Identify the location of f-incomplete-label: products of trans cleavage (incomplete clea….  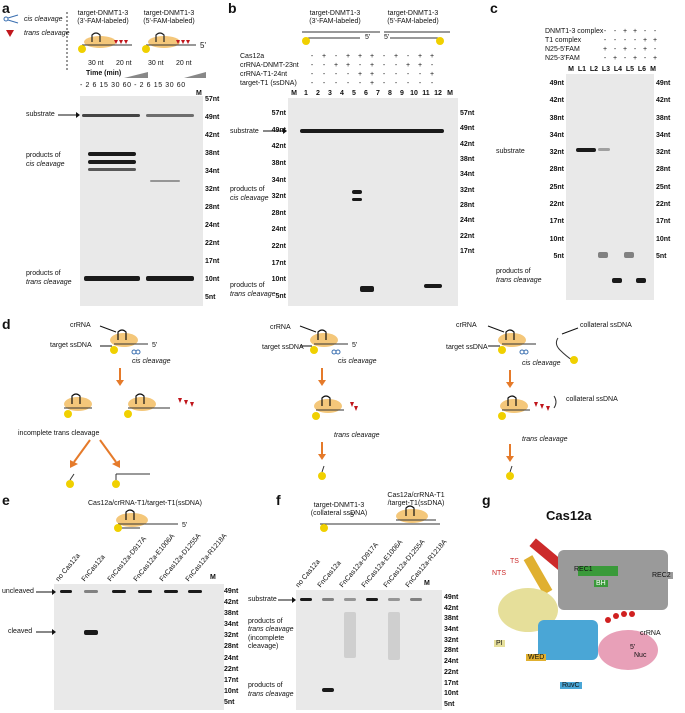
(271, 634).